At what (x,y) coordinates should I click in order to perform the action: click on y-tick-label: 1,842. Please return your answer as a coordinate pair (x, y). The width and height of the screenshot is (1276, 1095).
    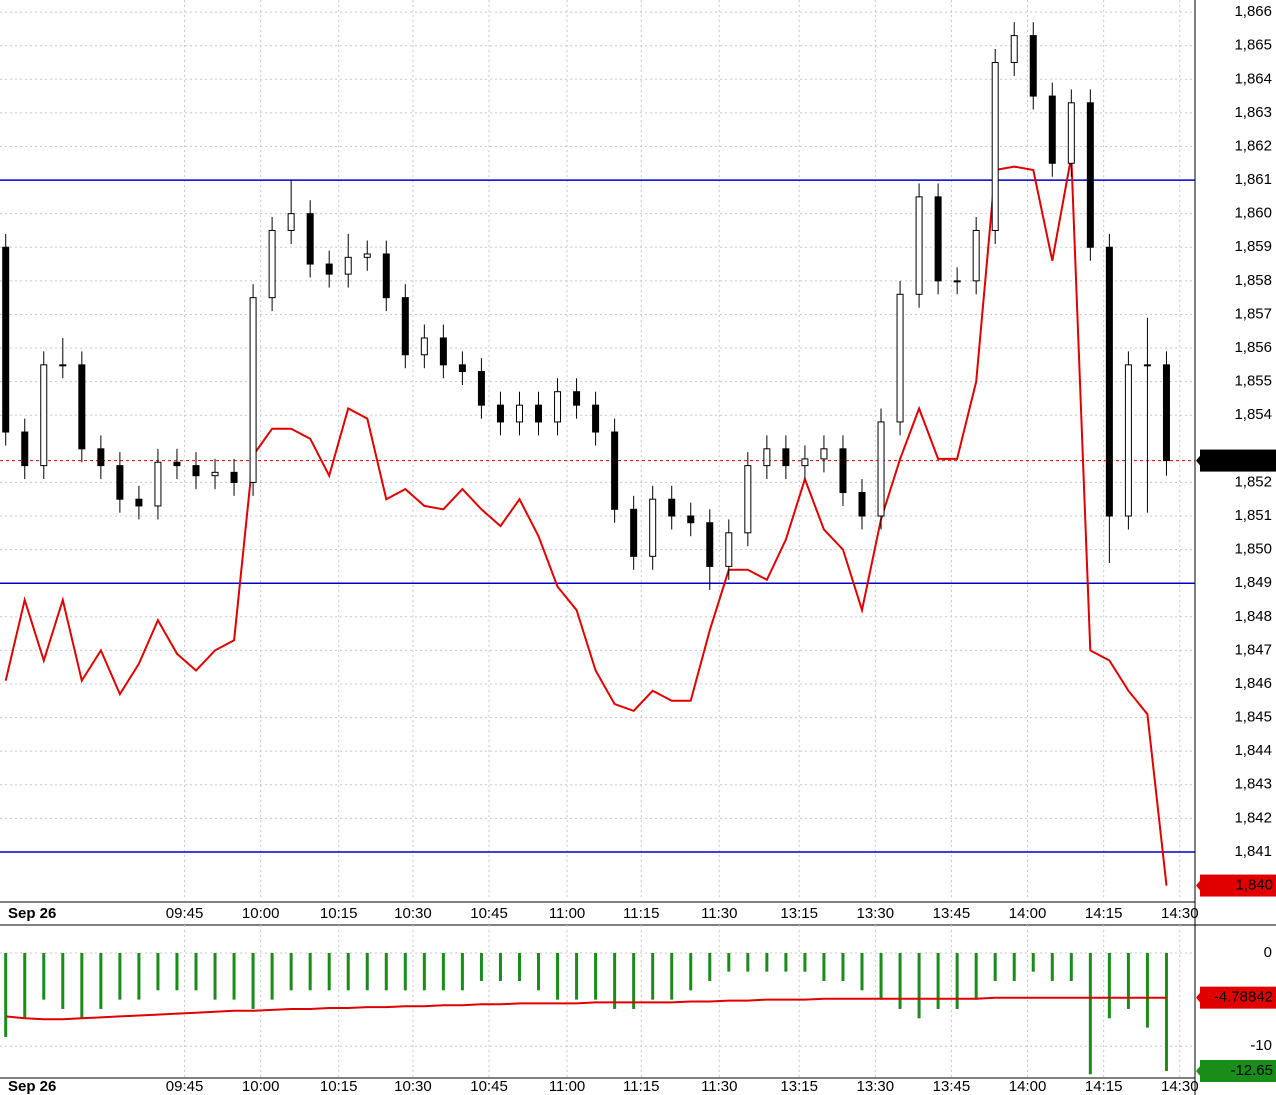
    Looking at the image, I should click on (1253, 817).